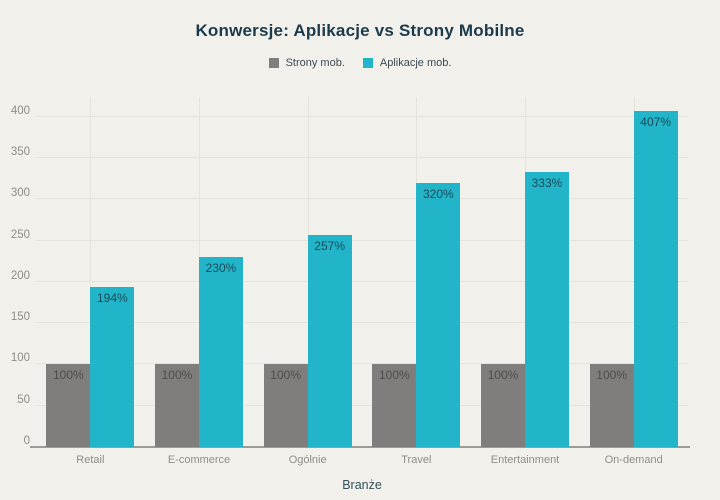 This screenshot has width=720, height=500. I want to click on bar-aplikacje-mob-og-lnie: 257%, so click(329, 340).